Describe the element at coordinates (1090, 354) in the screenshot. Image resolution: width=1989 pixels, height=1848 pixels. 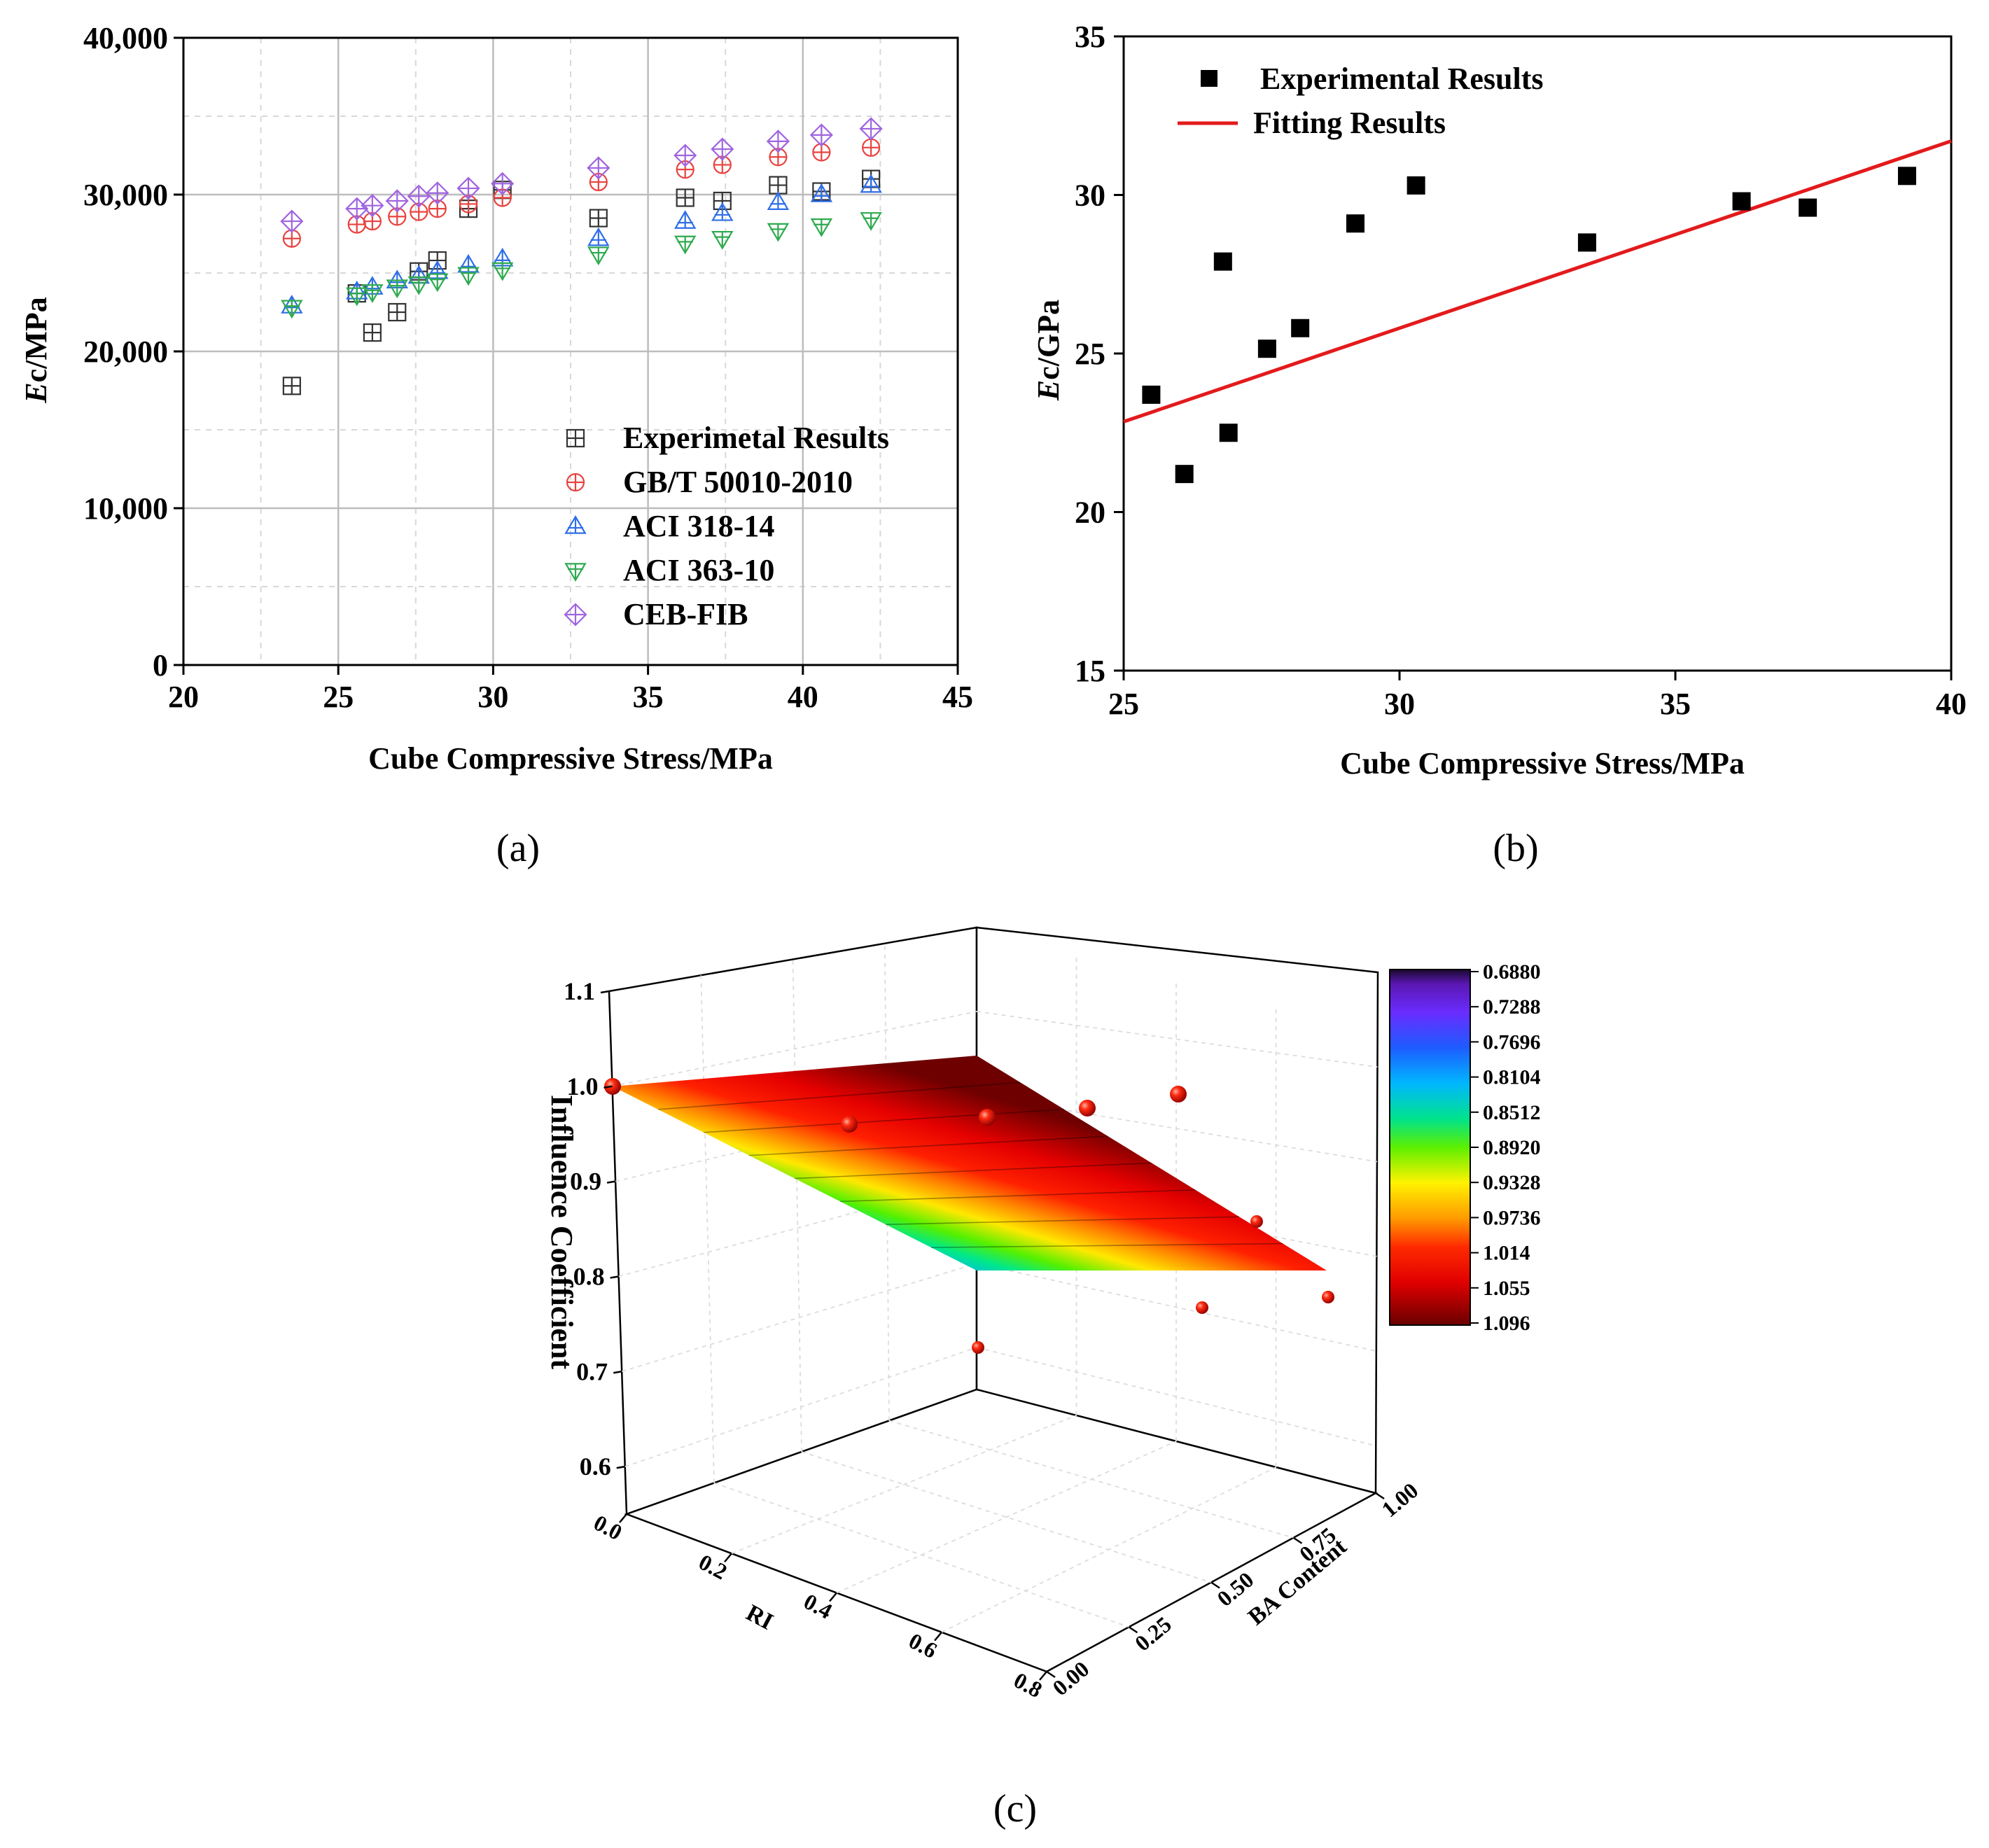
I see `y-tick-label: 25` at that location.